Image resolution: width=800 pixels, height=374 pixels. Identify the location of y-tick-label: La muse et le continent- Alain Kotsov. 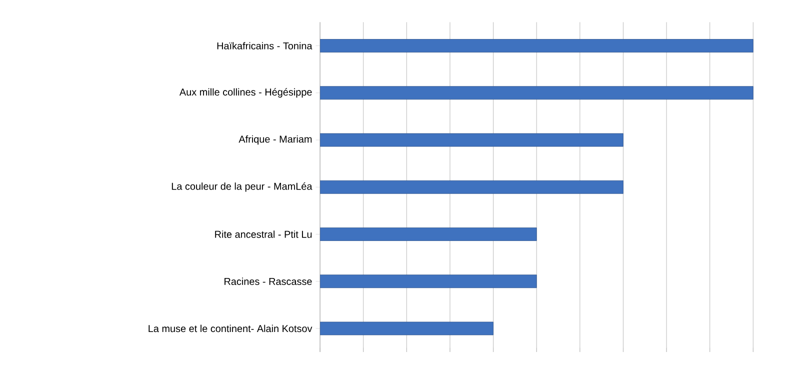
(230, 328).